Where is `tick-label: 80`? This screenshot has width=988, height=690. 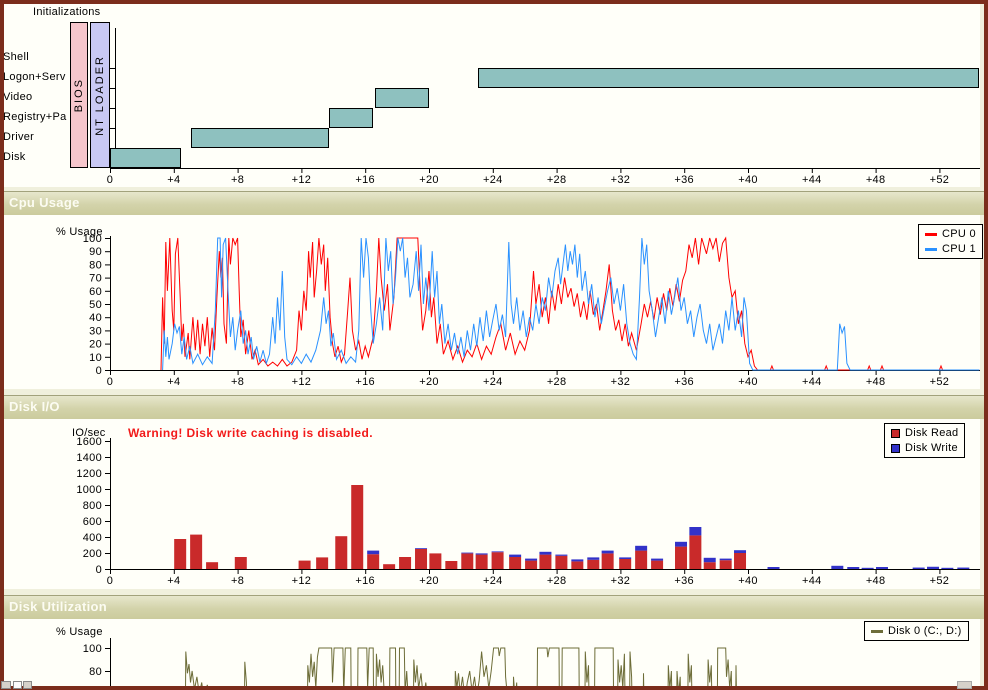 tick-label: 80 is located at coordinates (95, 672).